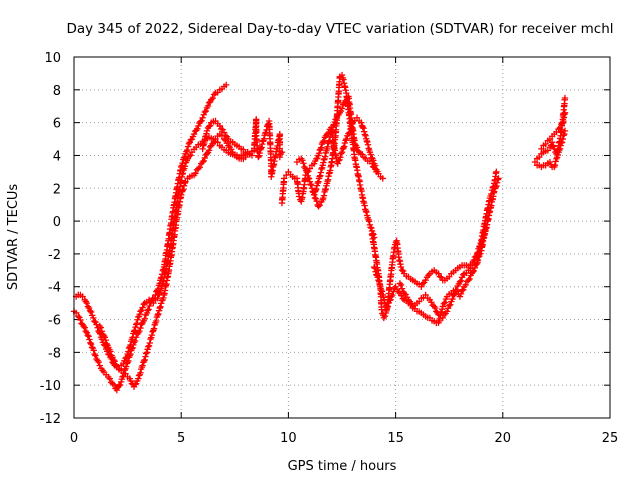  Describe the element at coordinates (553, 131) in the screenshot. I see `series-track-m` at that location.